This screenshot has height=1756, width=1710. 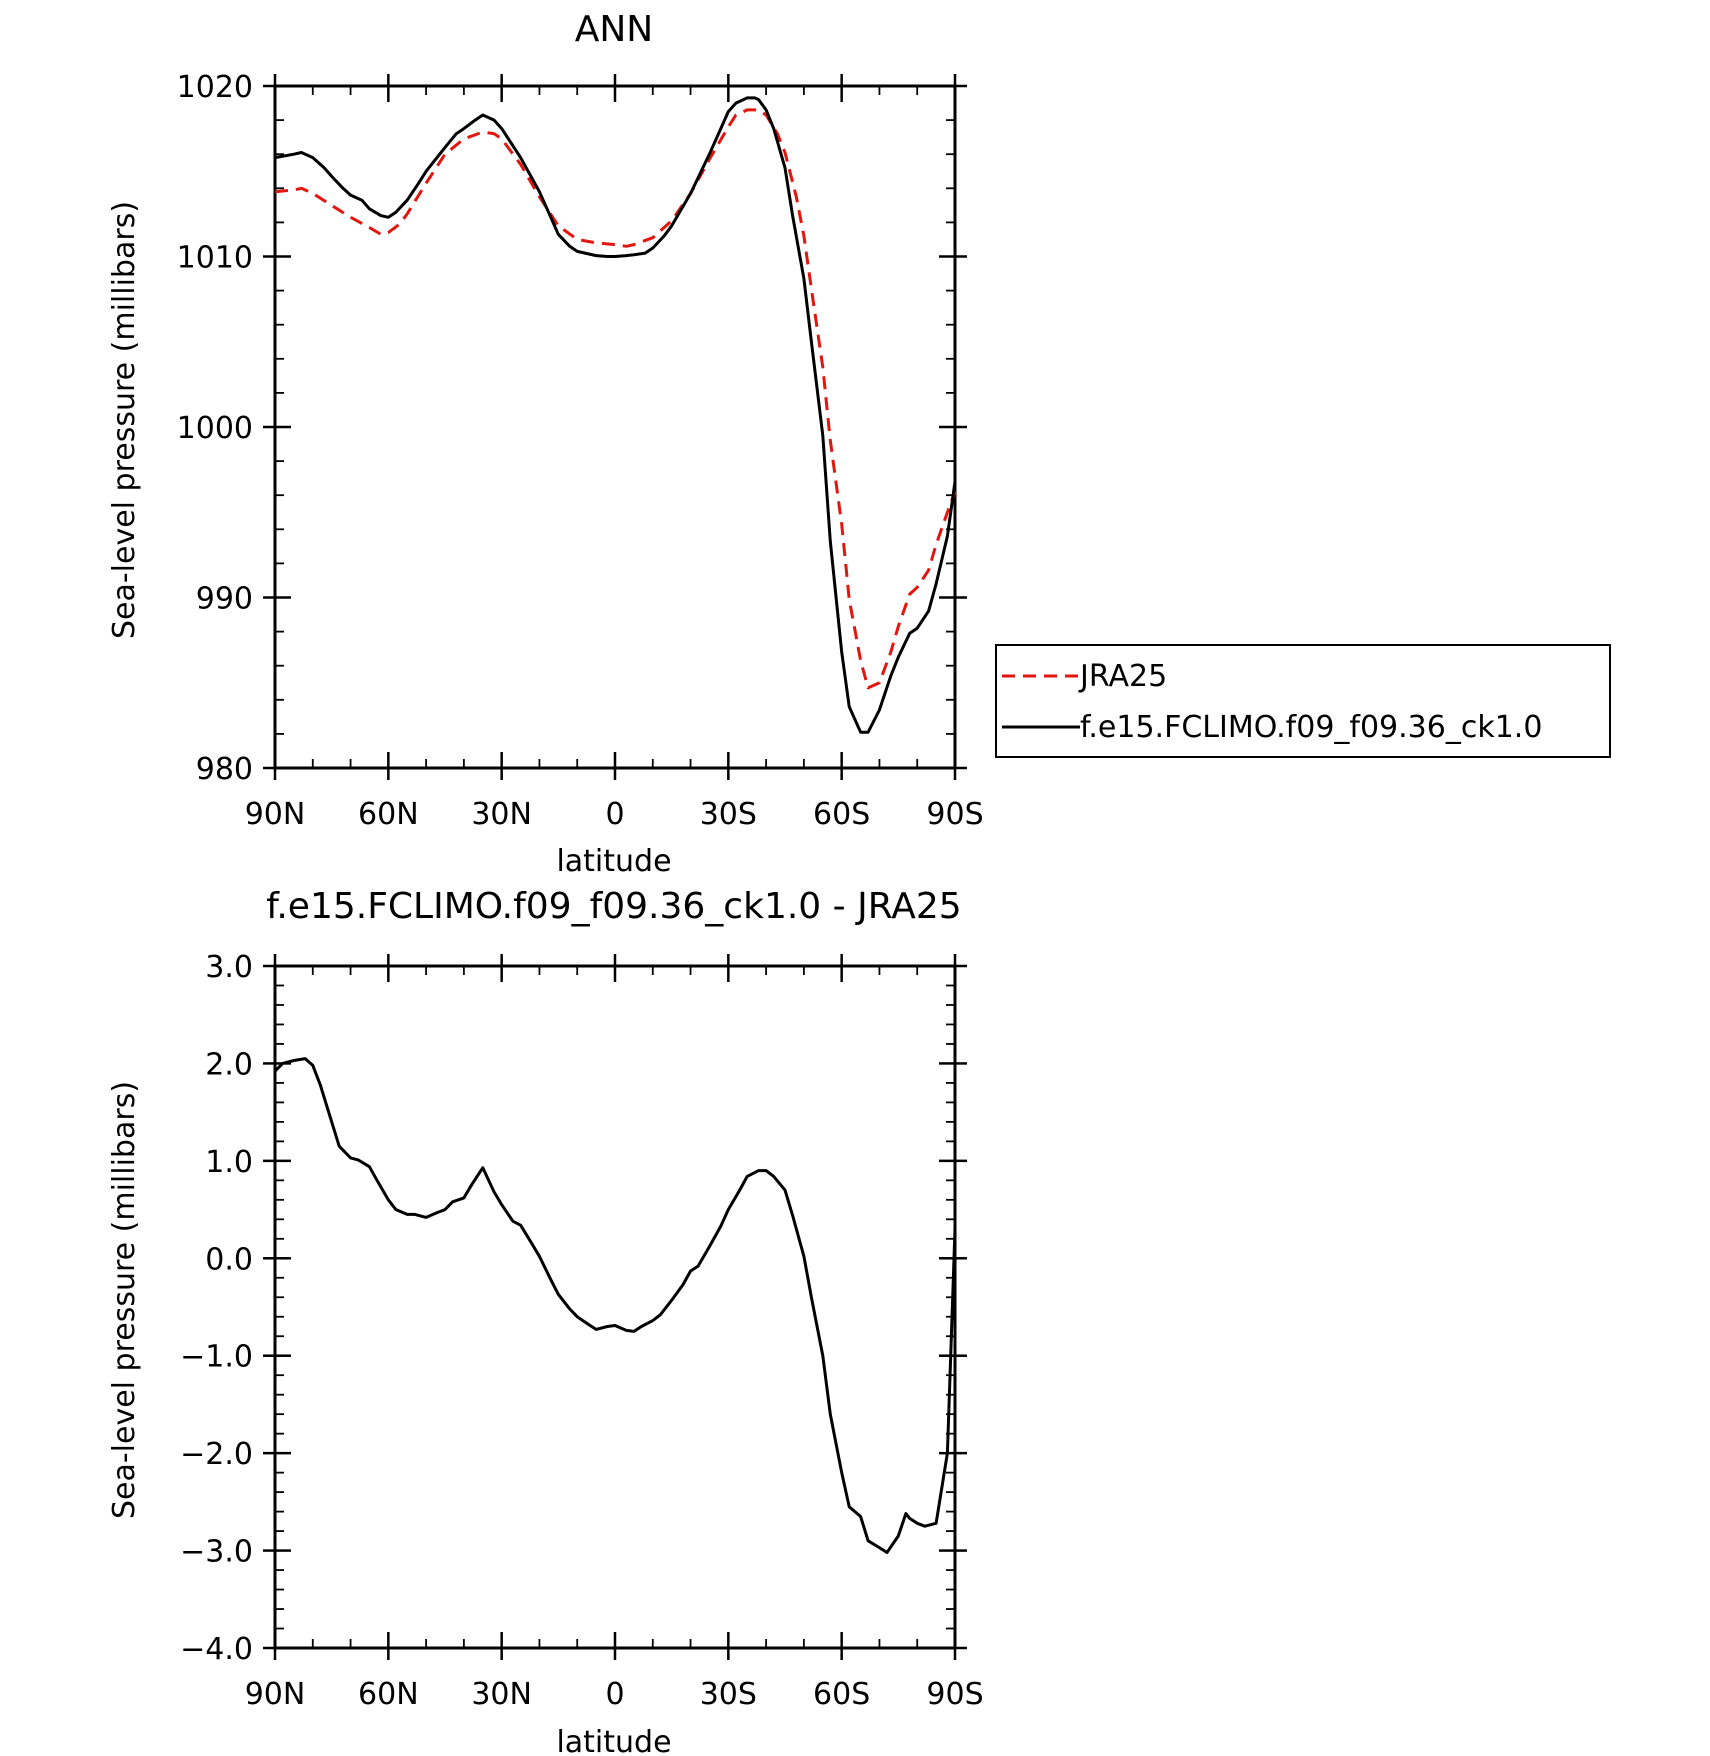 What do you see at coordinates (275, 814) in the screenshot?
I see `top-x-tick-label: 90N` at bounding box center [275, 814].